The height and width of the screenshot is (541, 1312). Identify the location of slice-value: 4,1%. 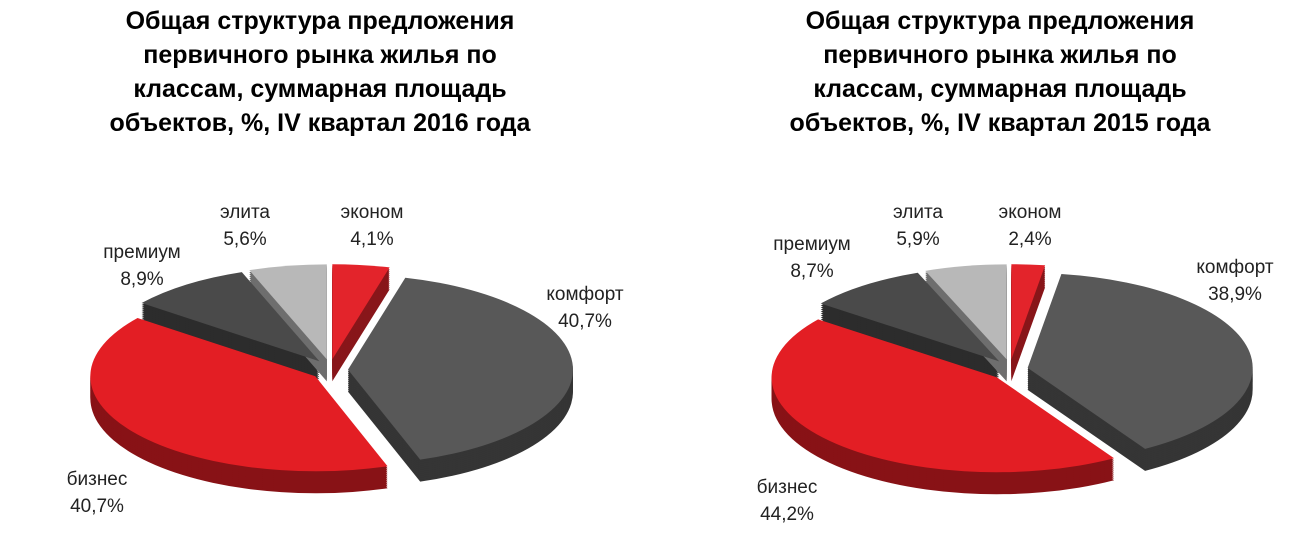
(371, 239).